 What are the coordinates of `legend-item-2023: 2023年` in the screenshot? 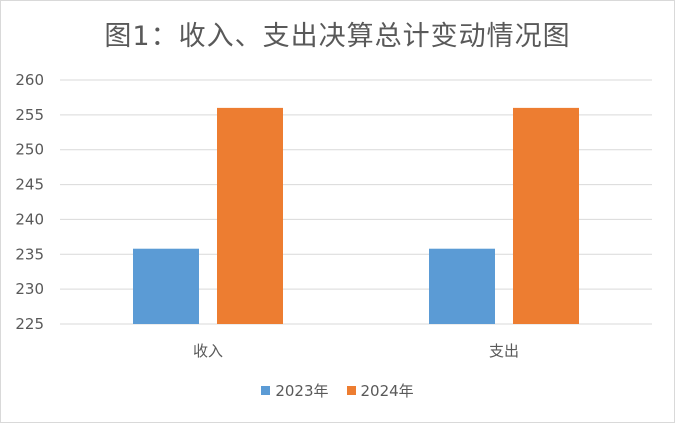 It's located at (295, 390).